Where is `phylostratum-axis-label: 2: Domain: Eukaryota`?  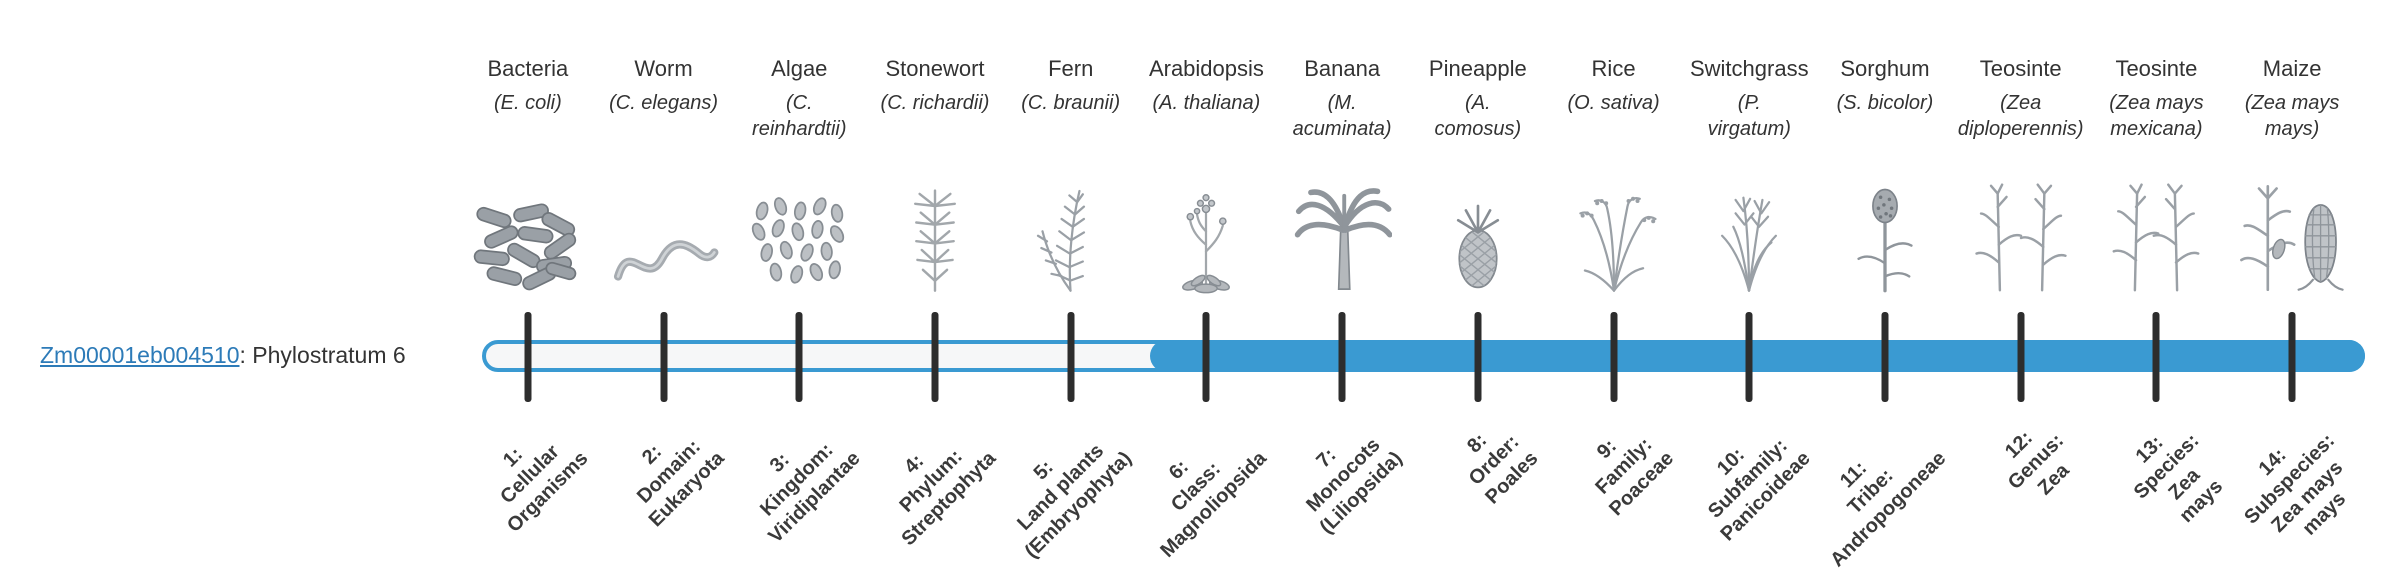
phylostratum-axis-label: 2: Domain: Eukaryota is located at coordinates (681, 483).